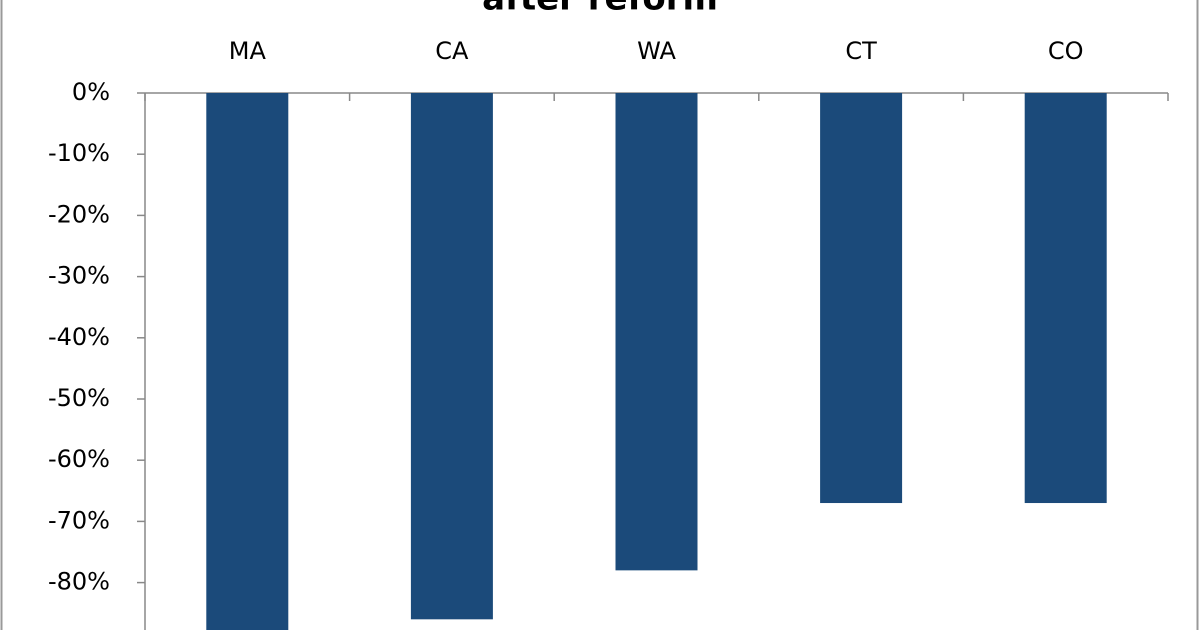 The image size is (1200, 630). I want to click on x-tick-label: MA, so click(248, 51).